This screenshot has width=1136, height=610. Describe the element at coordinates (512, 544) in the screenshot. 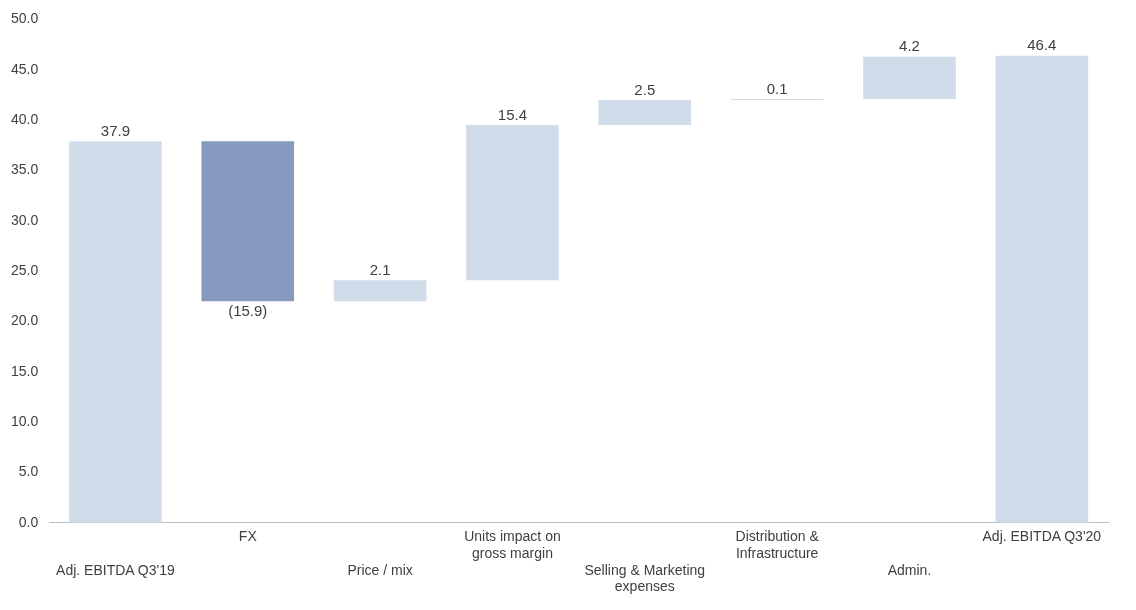

I see `x-tick-label: Units impact on gross margin` at that location.